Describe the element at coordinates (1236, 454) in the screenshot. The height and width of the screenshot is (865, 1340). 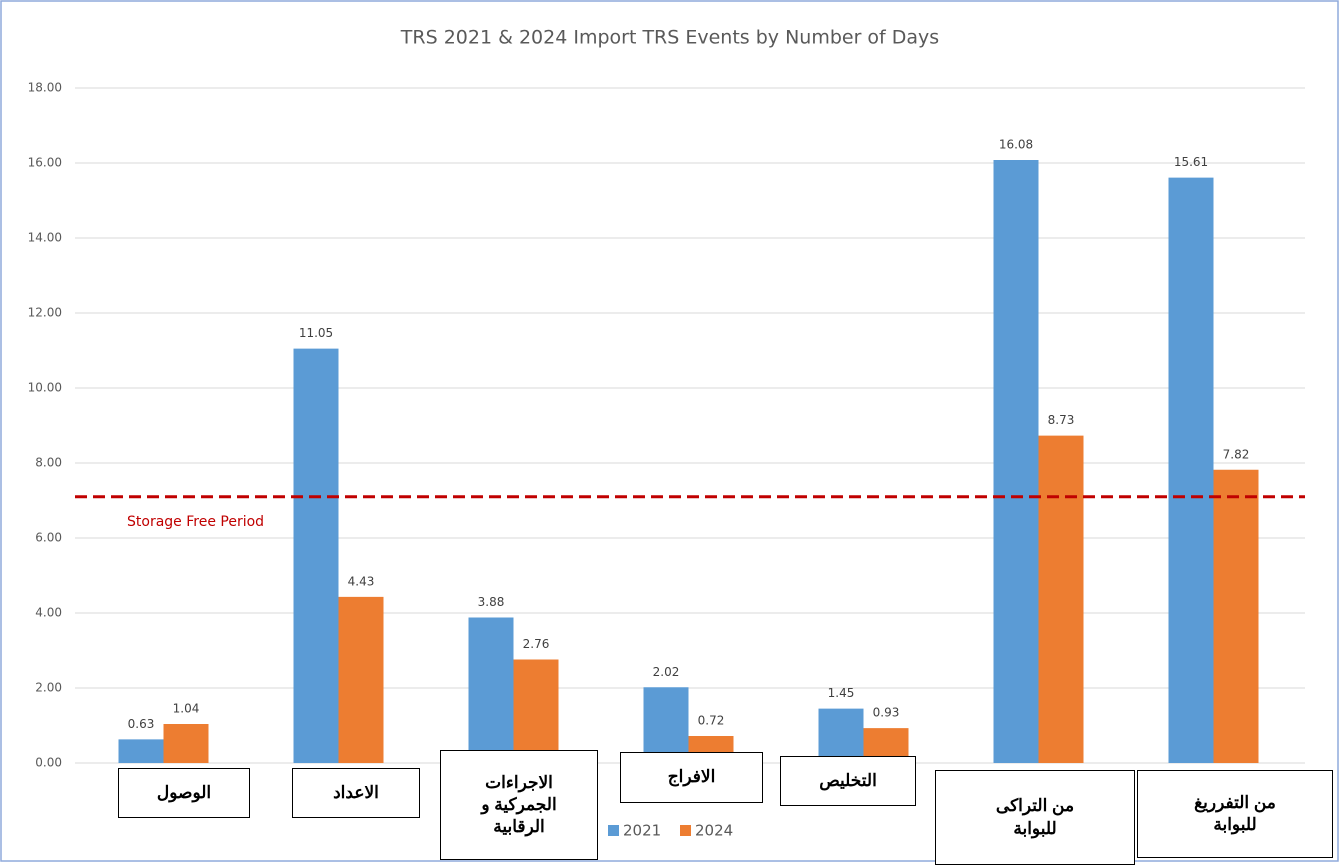
I see `data-label: 7.82` at that location.